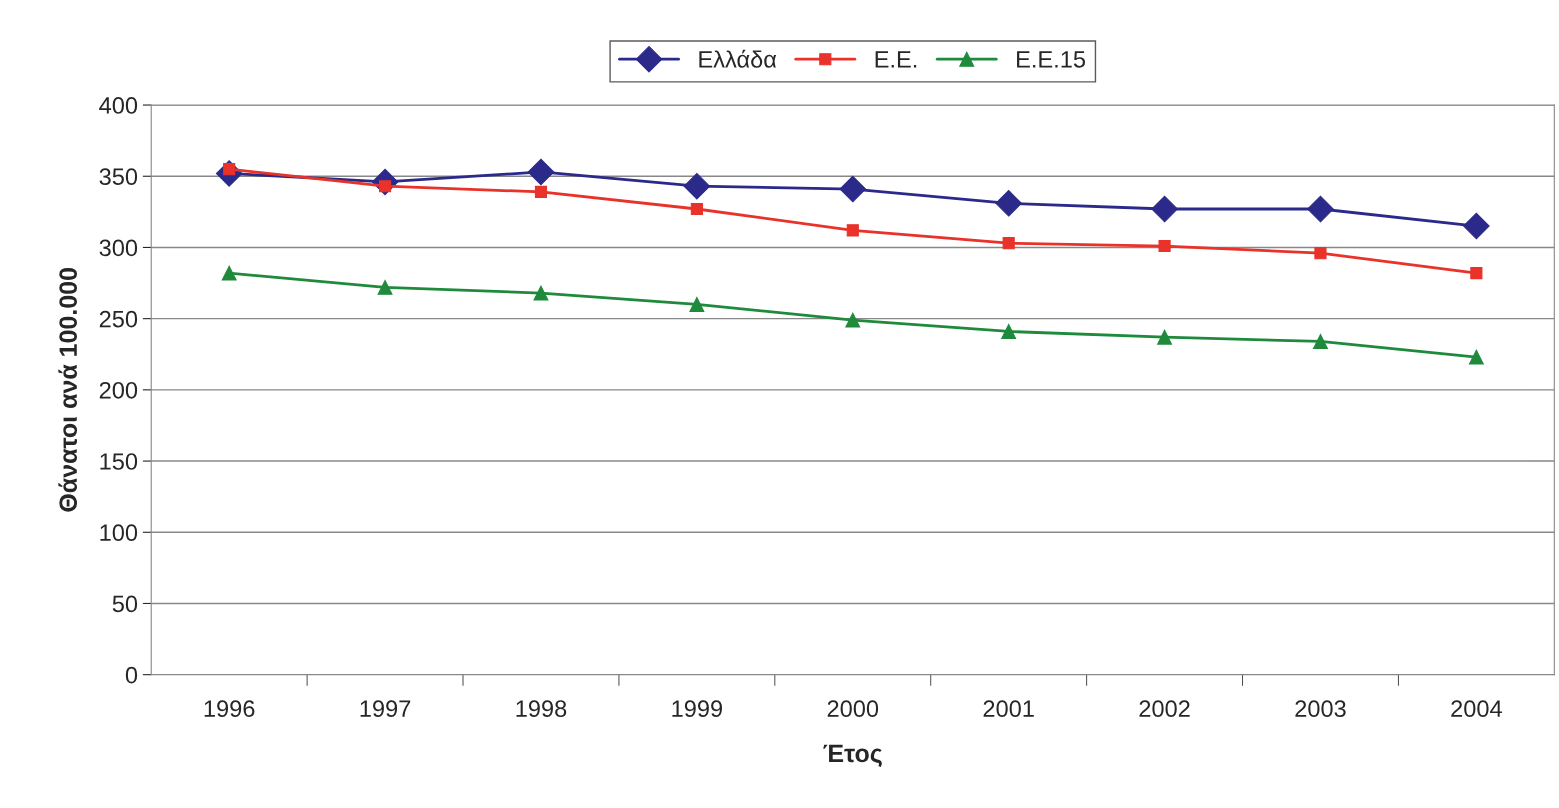 This screenshot has height=808, width=1559. Describe the element at coordinates (738, 58) in the screenshot. I see `legend-label: Ελλάδα` at that location.